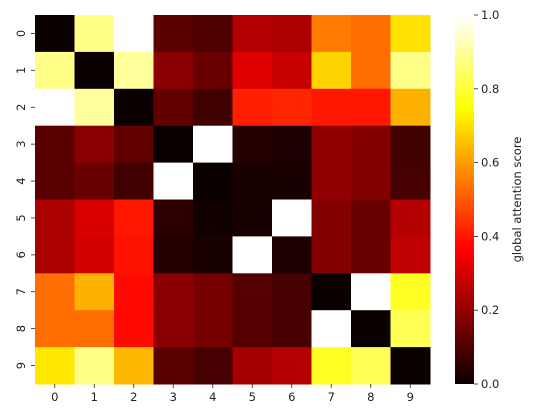 Image resolution: width=535 pixels, height=418 pixels. Describe the element at coordinates (232, 394) in the screenshot. I see `x-axis: 0 1 2 3 4 5 6 7 8 9` at that location.